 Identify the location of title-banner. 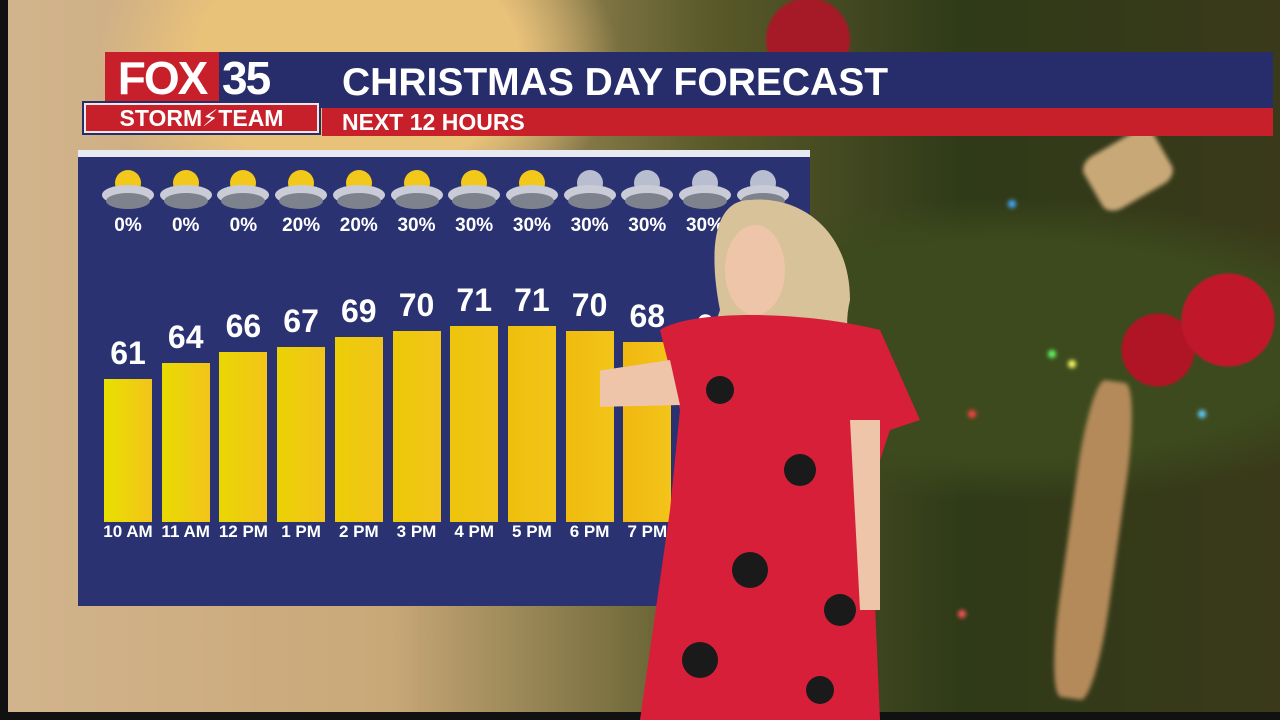
(689, 80).